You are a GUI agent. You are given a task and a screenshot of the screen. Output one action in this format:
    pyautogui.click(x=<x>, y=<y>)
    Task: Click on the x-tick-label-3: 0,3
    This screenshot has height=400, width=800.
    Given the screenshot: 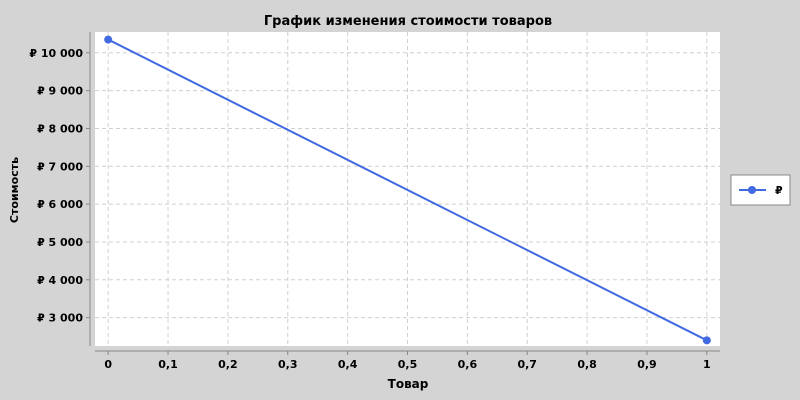 What is the action you would take?
    pyautogui.click(x=288, y=364)
    